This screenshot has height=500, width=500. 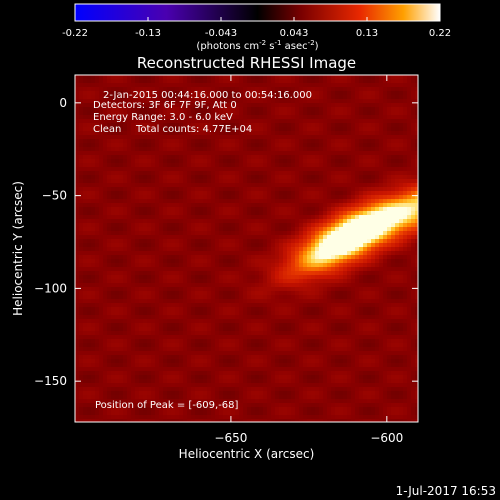 What do you see at coordinates (167, 405) in the screenshot?
I see `peak-position-annotation: Position of Peak = [-609,-68]` at bounding box center [167, 405].